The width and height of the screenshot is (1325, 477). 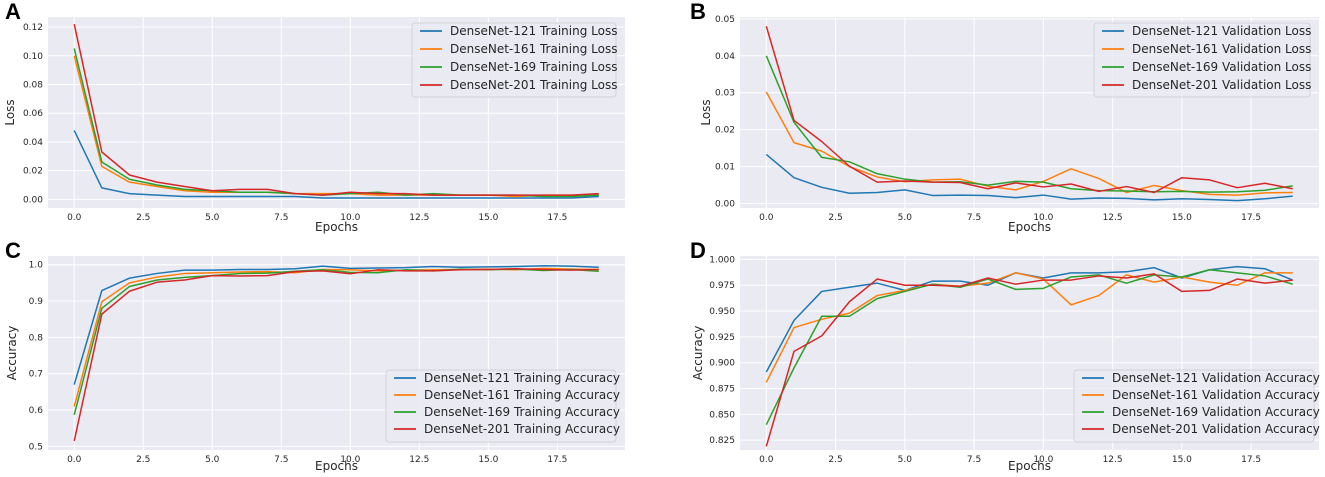 What do you see at coordinates (1221, 31) in the screenshot?
I see `legend-label: DenseNet-121 Validation Loss` at bounding box center [1221, 31].